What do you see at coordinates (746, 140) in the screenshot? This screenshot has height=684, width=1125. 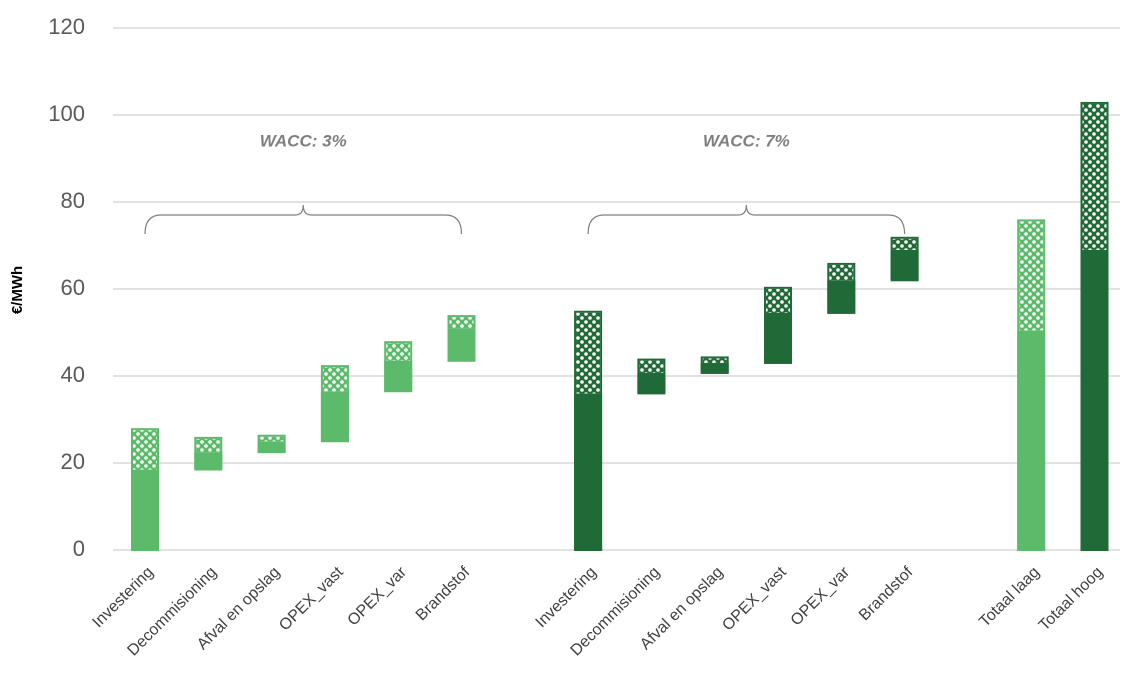 I see `group-label: WACC: 7%` at bounding box center [746, 140].